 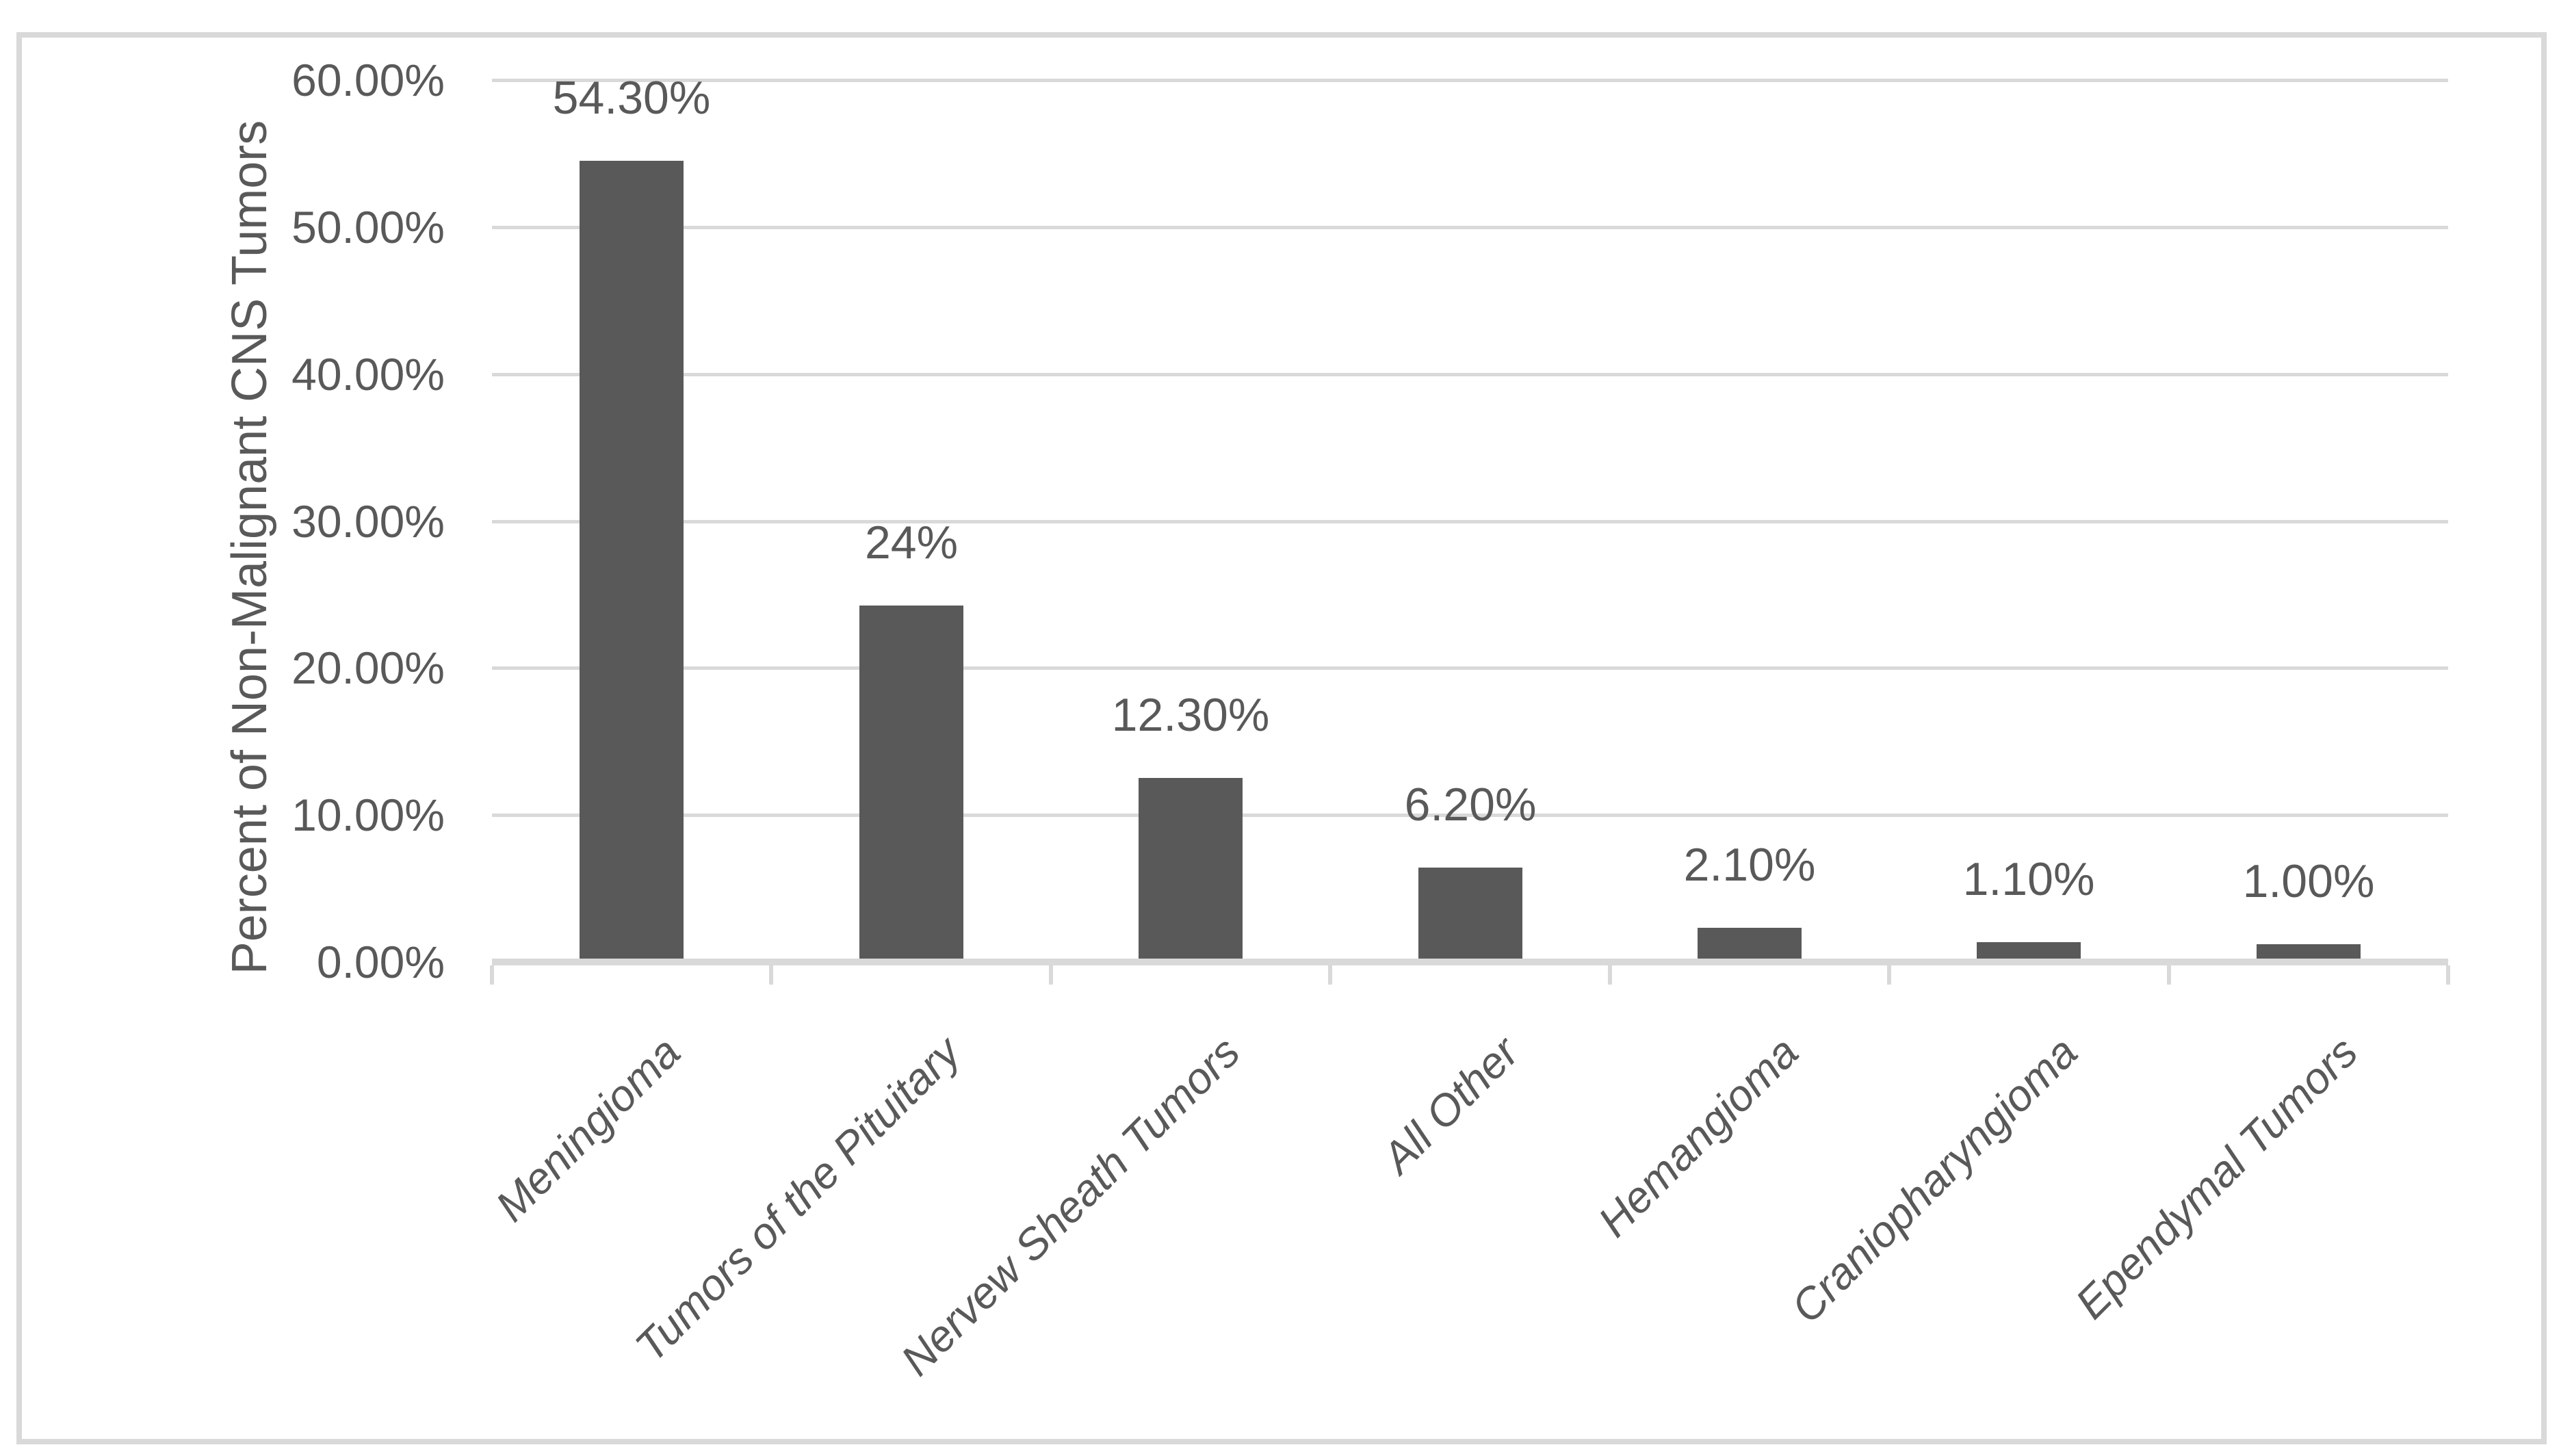 I want to click on y-axis-tick-label: 20.00%, so click(x=368, y=667).